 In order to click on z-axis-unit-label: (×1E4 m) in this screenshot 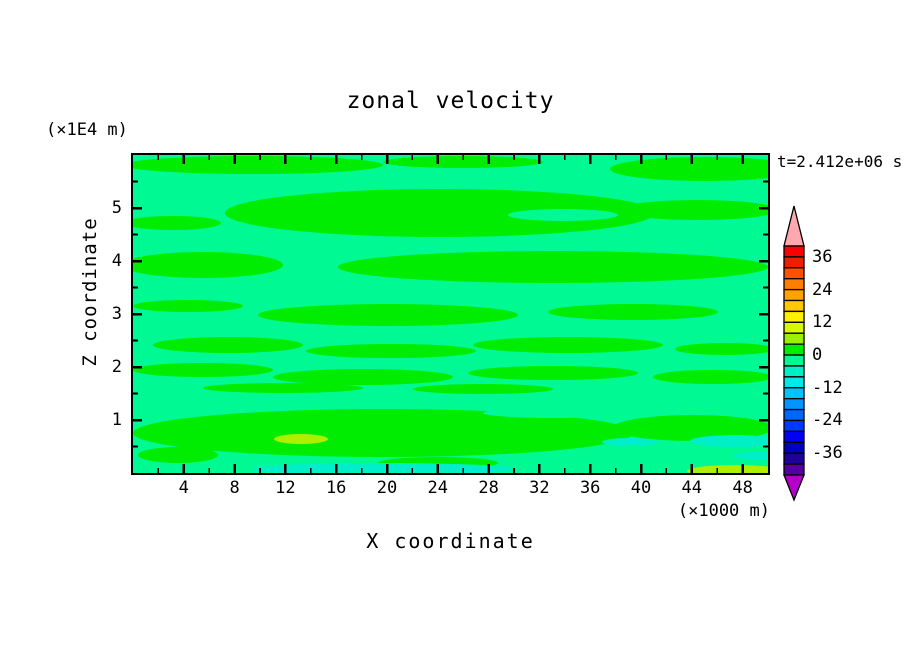, I will do `click(87, 130)`.